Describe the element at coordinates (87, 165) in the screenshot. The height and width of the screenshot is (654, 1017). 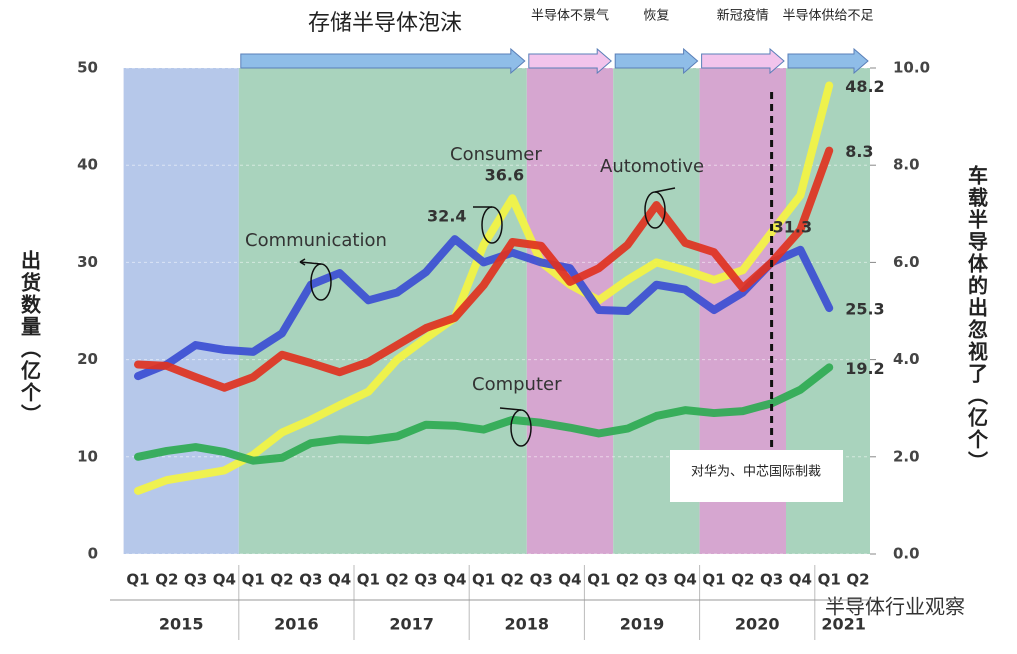
I see `y-tick-label: 40` at that location.